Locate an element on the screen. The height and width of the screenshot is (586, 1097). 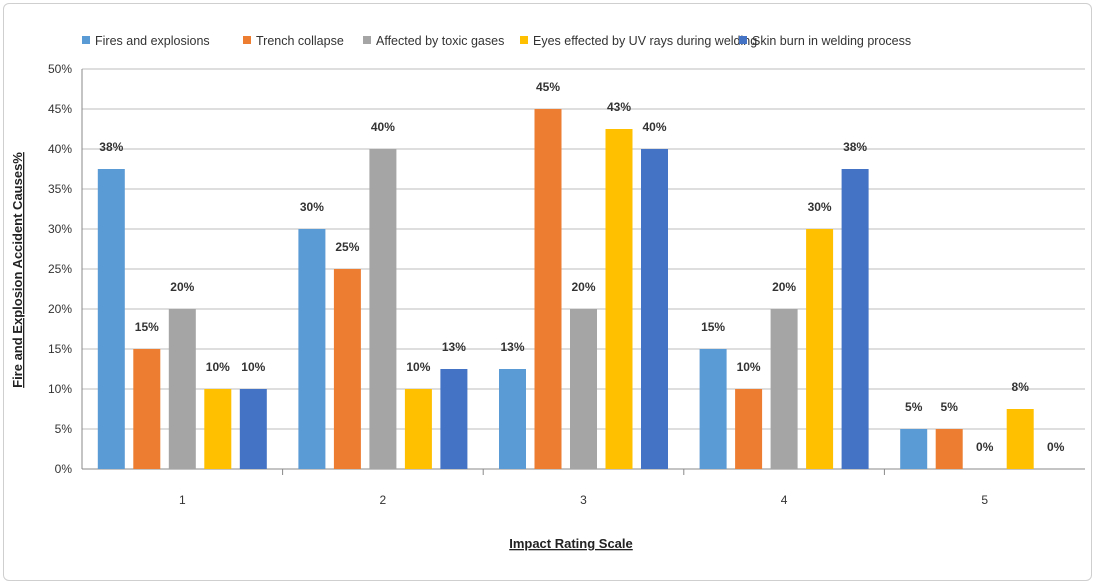
legend-entry: Affected by toxic gases is located at coordinates (440, 41).